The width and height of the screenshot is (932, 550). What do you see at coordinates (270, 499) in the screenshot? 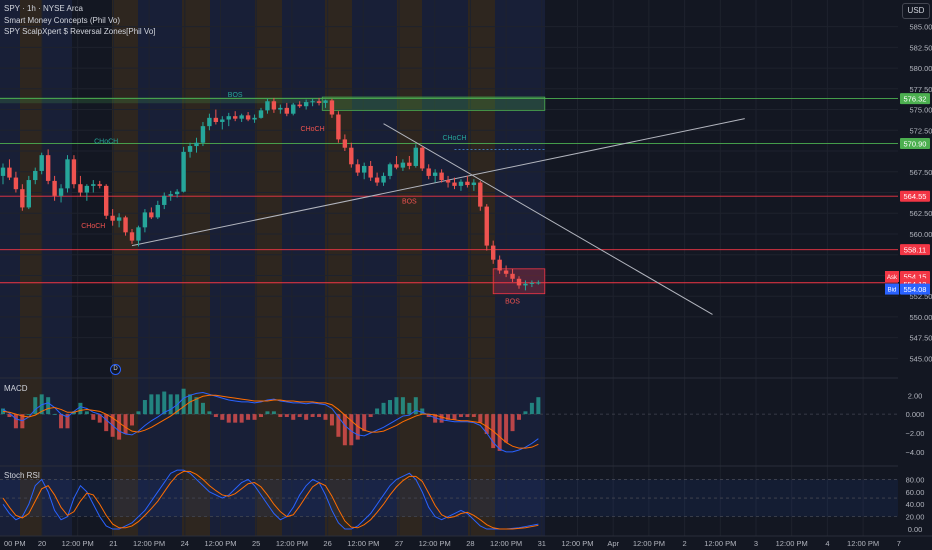
I see `stoch-k-line` at bounding box center [270, 499].